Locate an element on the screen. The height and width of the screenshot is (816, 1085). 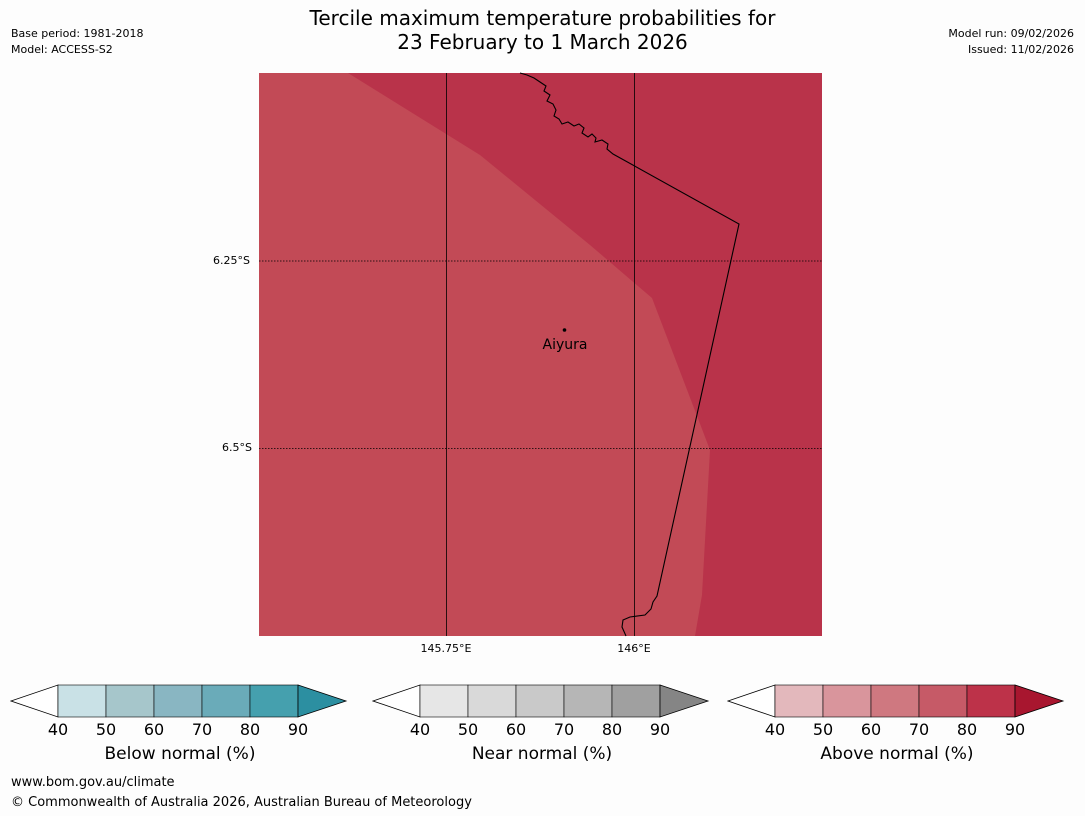
colorbar-near is located at coordinates (541, 701).